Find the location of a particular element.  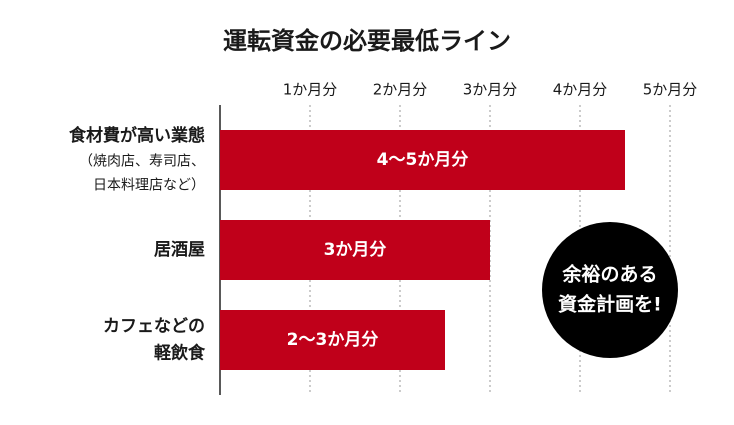

x-tick-label: 4か月分 is located at coordinates (580, 90).